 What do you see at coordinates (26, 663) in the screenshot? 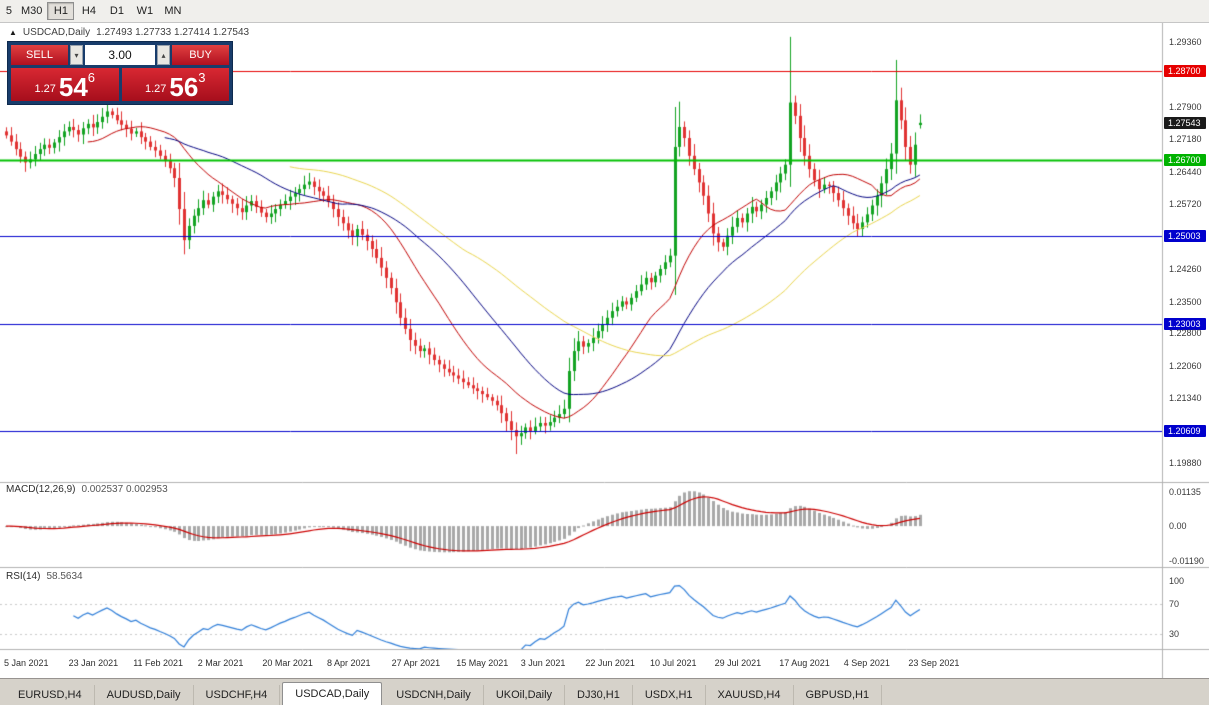
I see `date-label: 5 Jan 2021` at bounding box center [26, 663].